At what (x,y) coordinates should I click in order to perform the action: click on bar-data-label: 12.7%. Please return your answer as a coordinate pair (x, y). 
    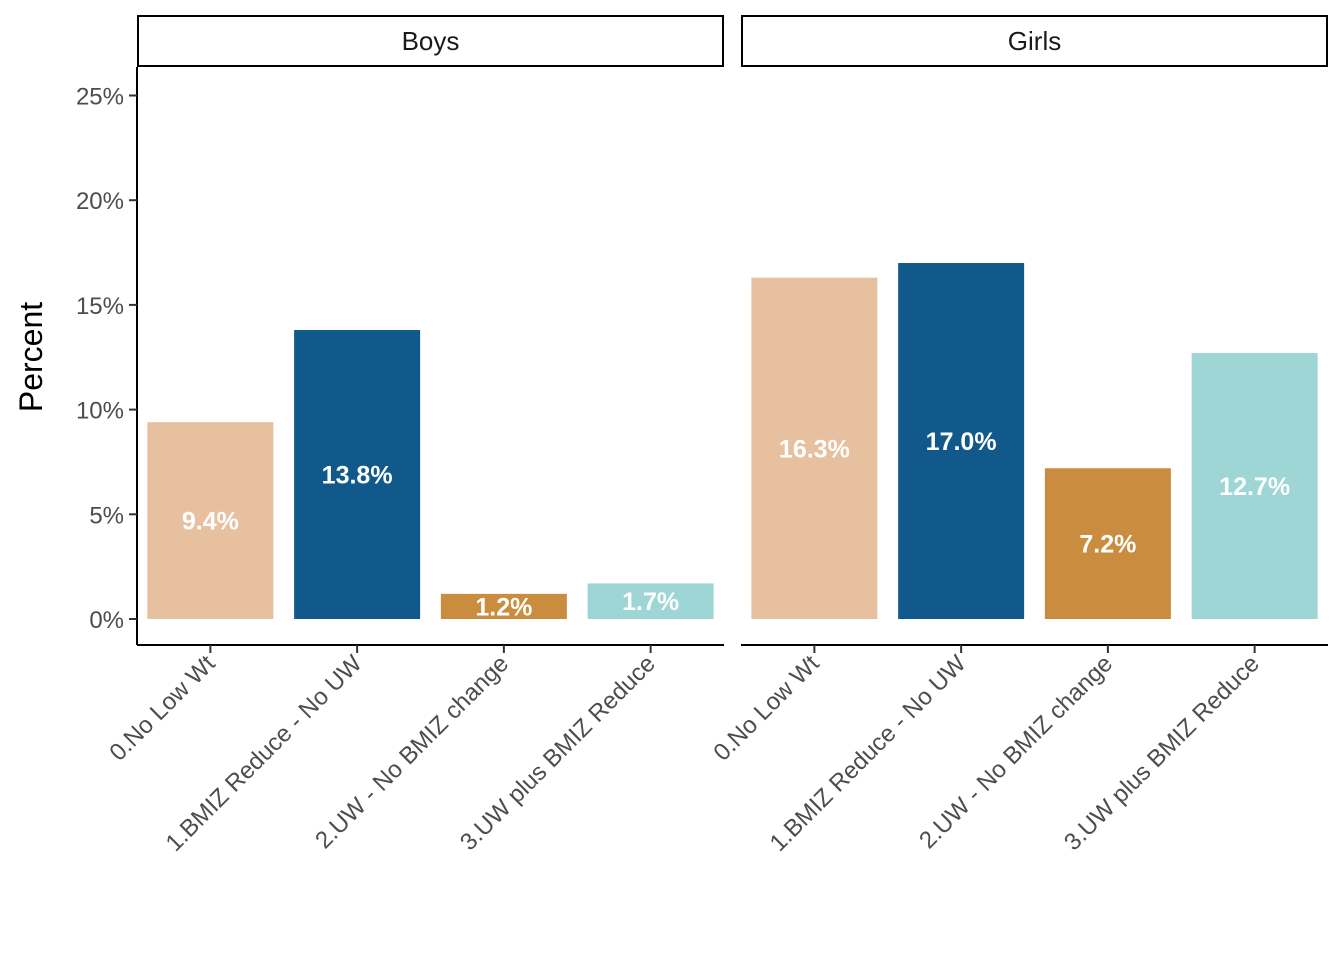
    Looking at the image, I should click on (1254, 487).